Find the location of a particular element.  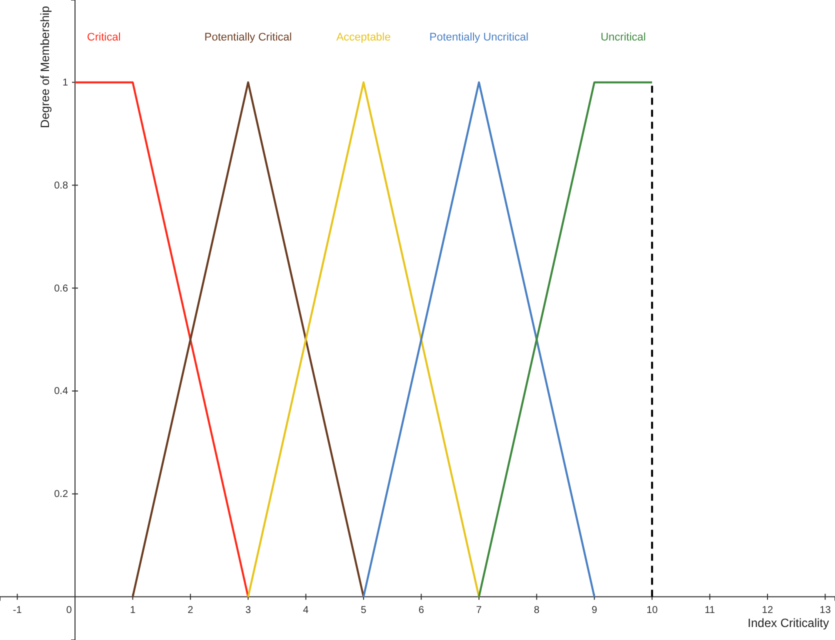

text: Critical is located at coordinates (104, 37).